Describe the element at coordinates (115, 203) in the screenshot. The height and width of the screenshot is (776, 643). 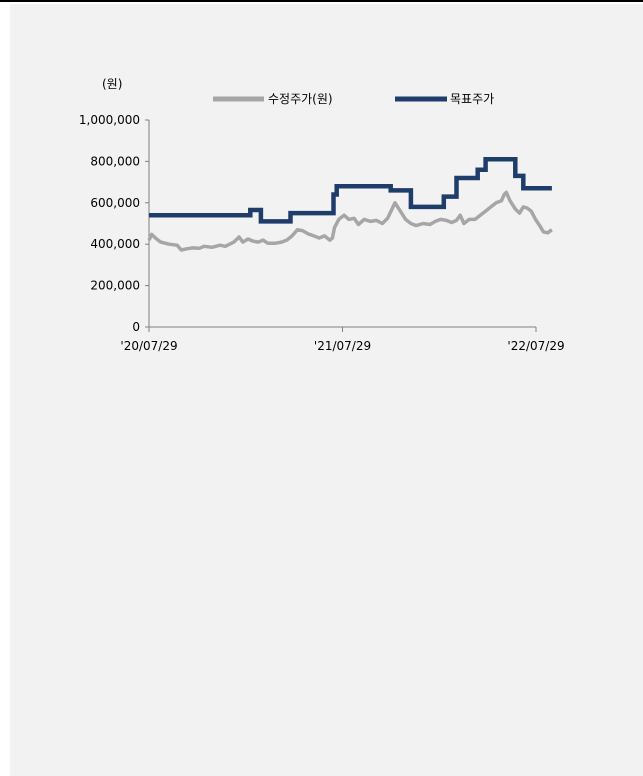
I see `y-tick-label: 600,000` at that location.